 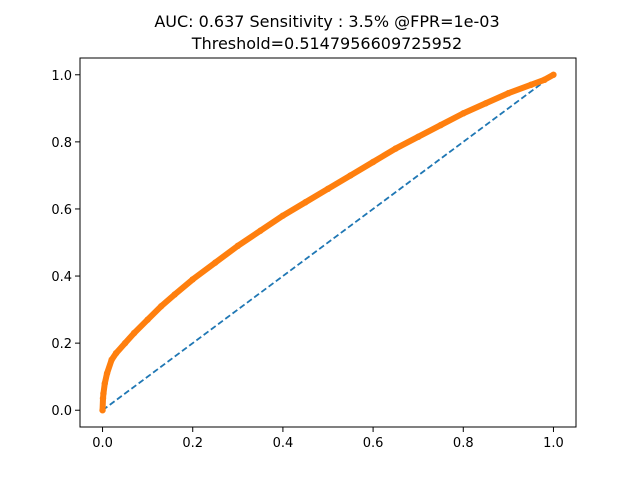 I want to click on y-tick-label: 0.4, so click(x=61, y=277).